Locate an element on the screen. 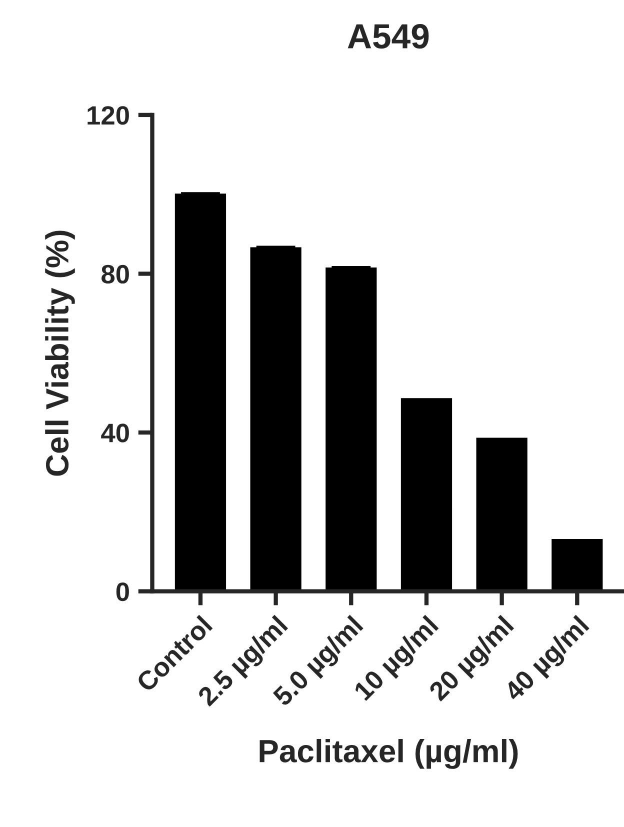  y-tick-label: 40 is located at coordinates (115, 433).